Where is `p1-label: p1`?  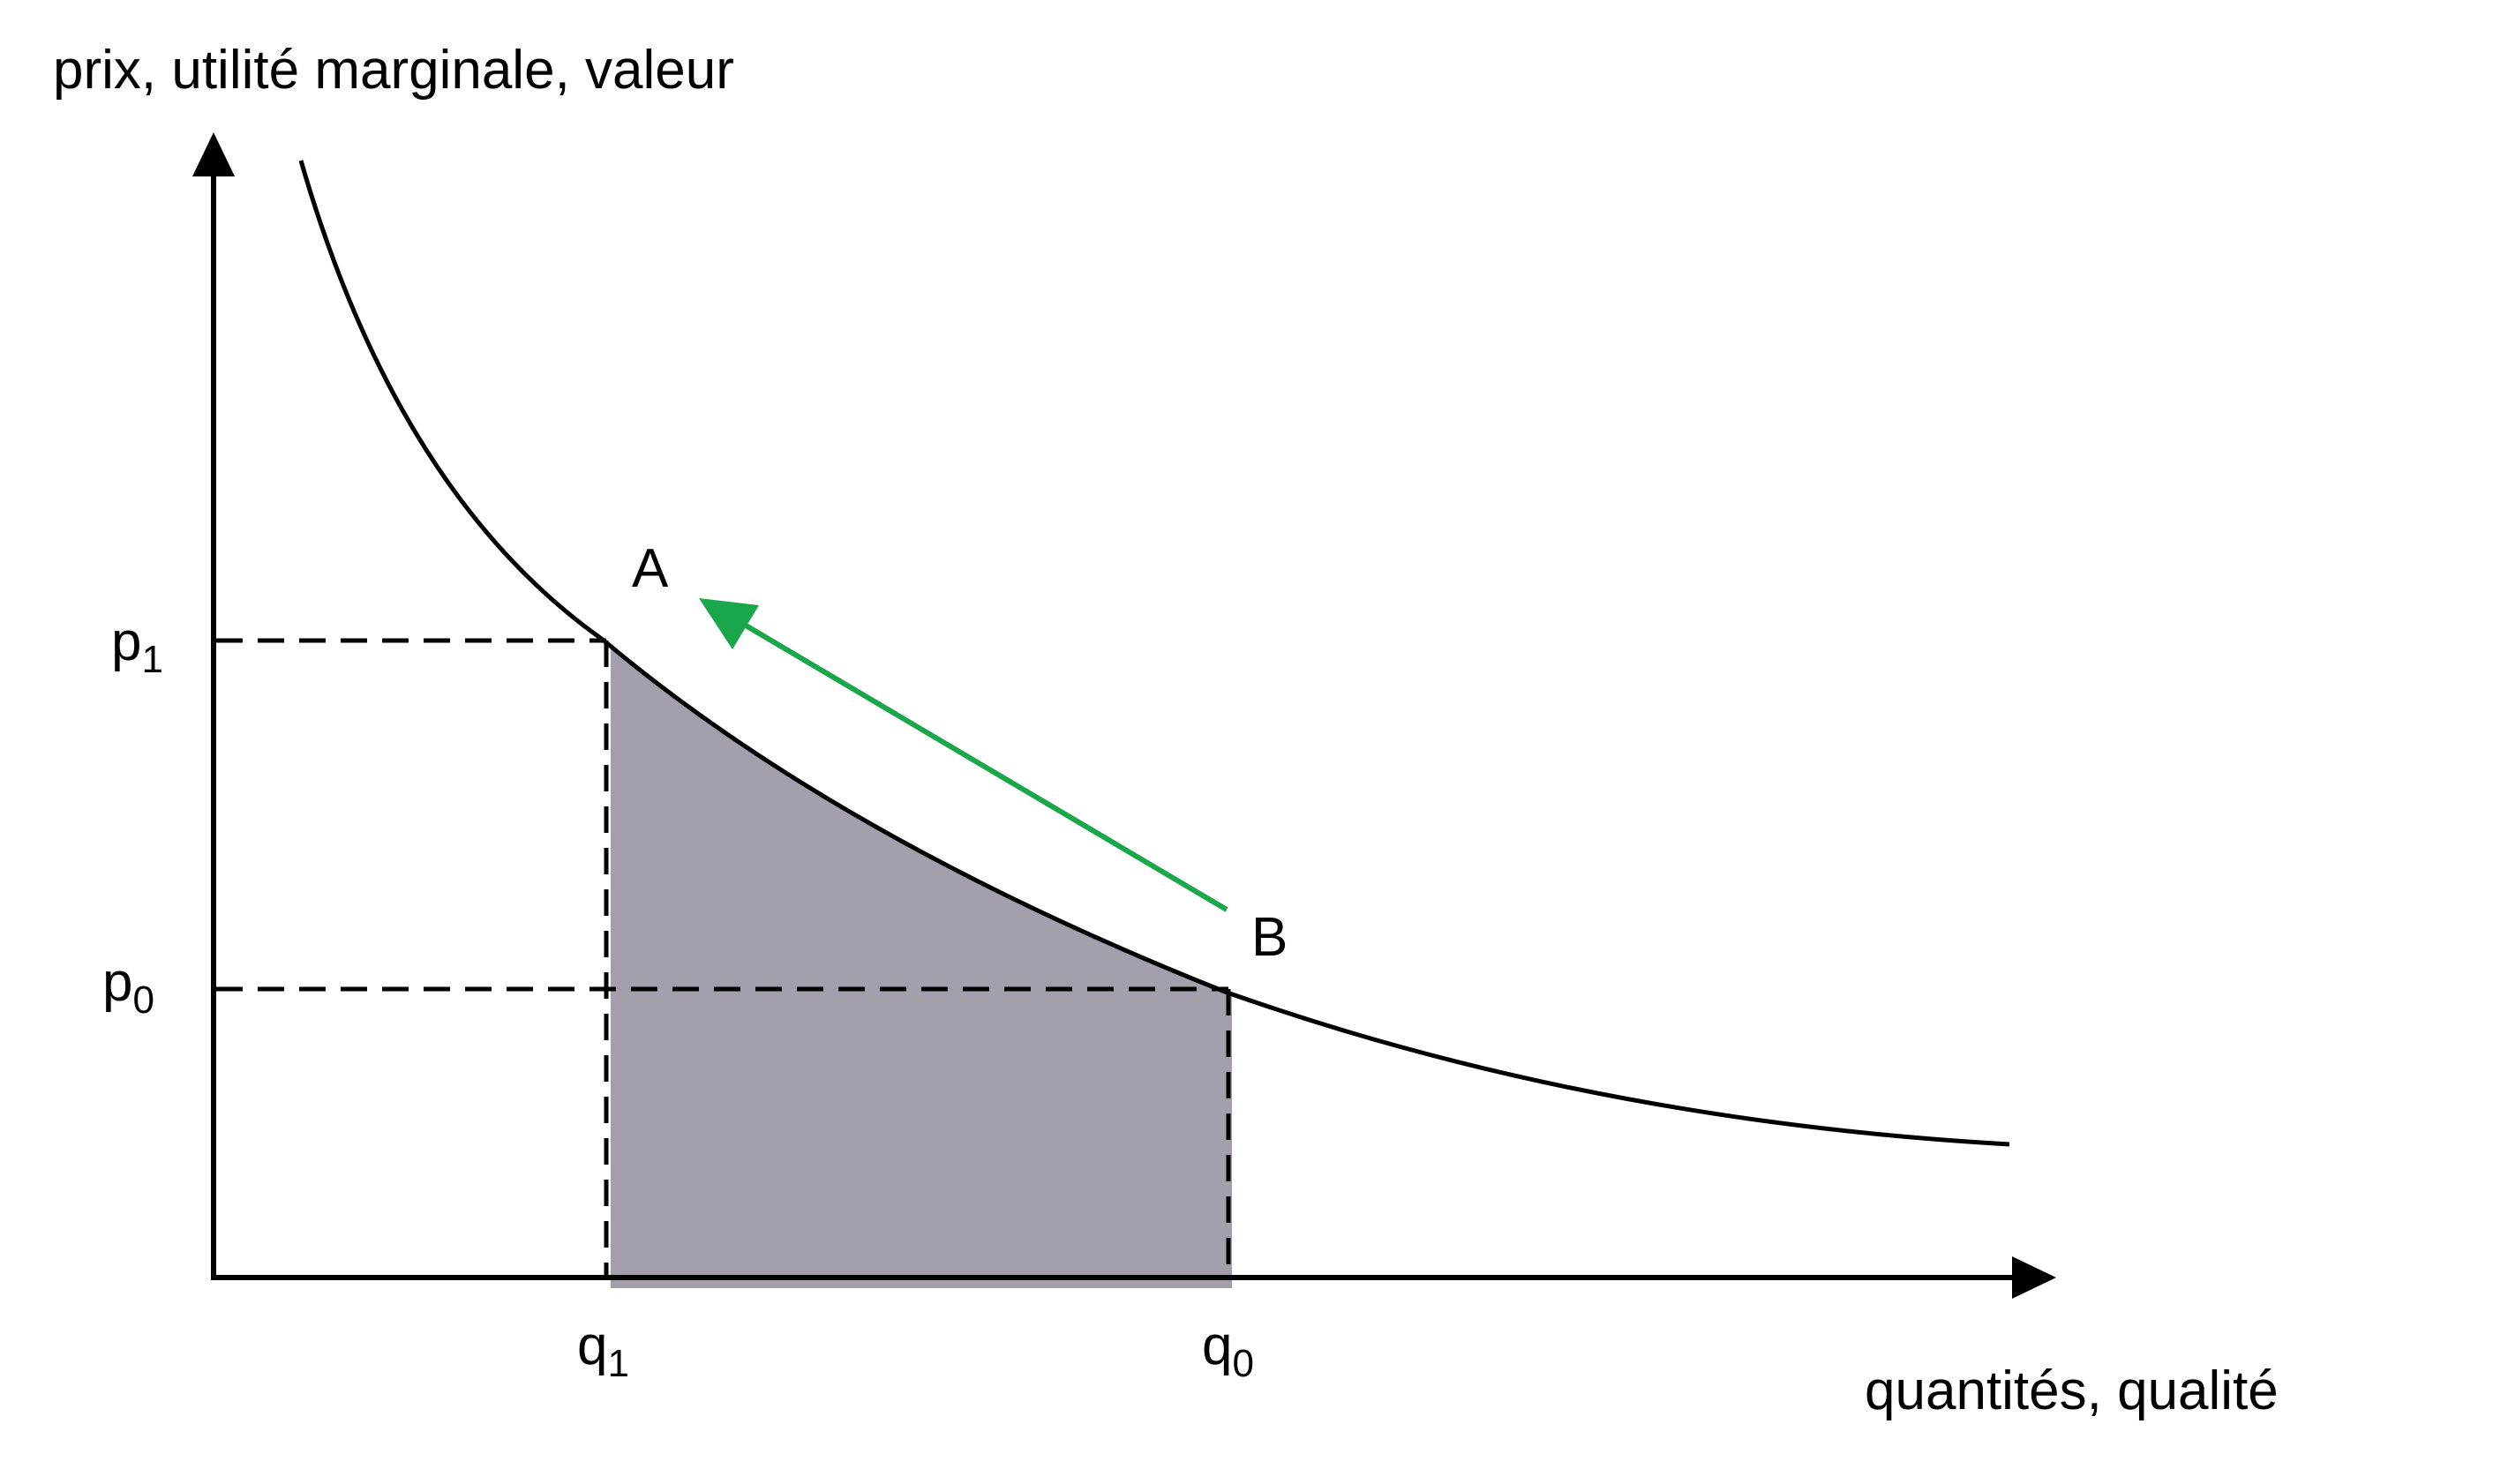 p1-label: p1 is located at coordinates (137, 646).